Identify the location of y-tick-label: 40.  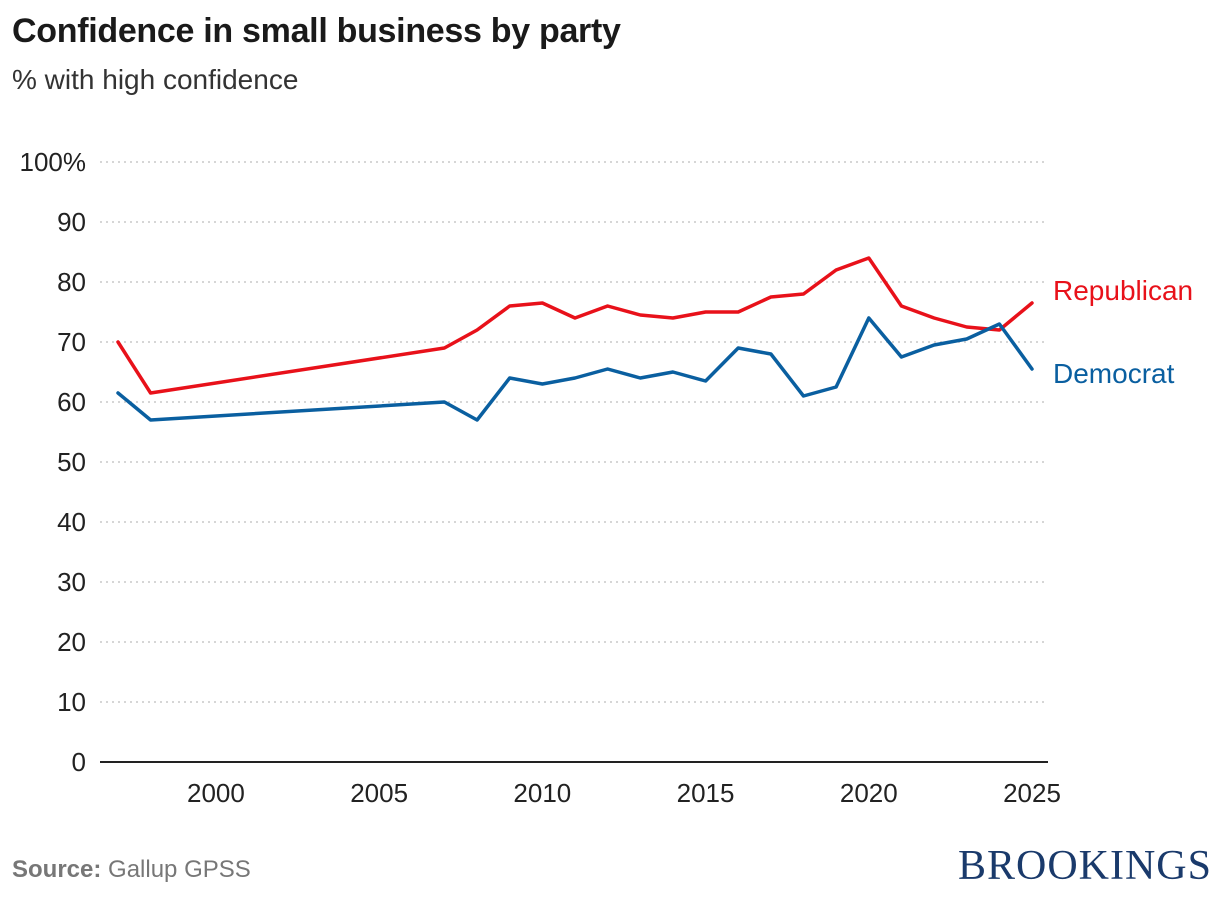
(71, 522).